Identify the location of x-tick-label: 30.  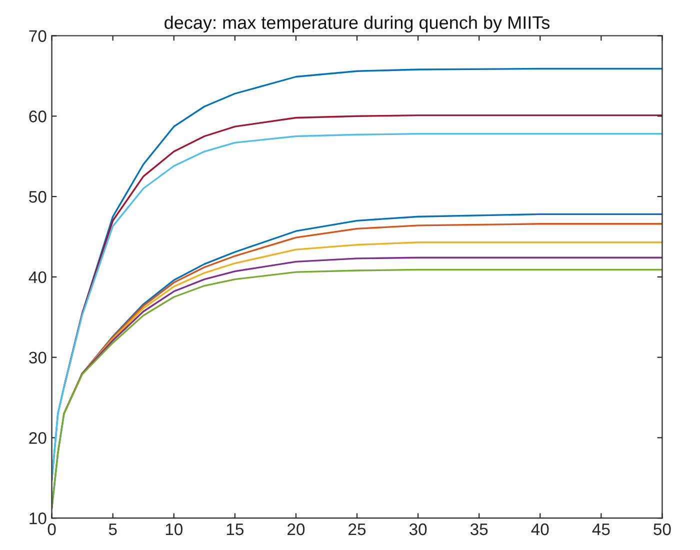
(418, 529).